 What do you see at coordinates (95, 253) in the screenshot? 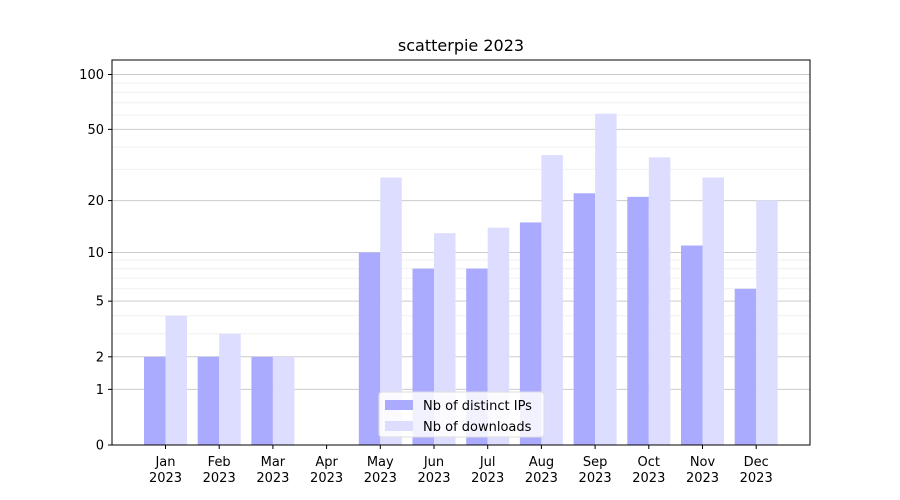
I see `y-tick-label: 10` at bounding box center [95, 253].